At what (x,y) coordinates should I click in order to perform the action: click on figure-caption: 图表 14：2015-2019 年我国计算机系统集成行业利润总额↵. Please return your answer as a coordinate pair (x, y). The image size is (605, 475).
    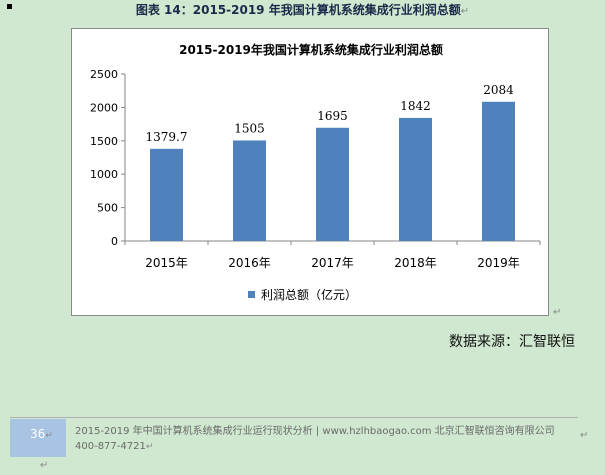
    Looking at the image, I should click on (302, 9).